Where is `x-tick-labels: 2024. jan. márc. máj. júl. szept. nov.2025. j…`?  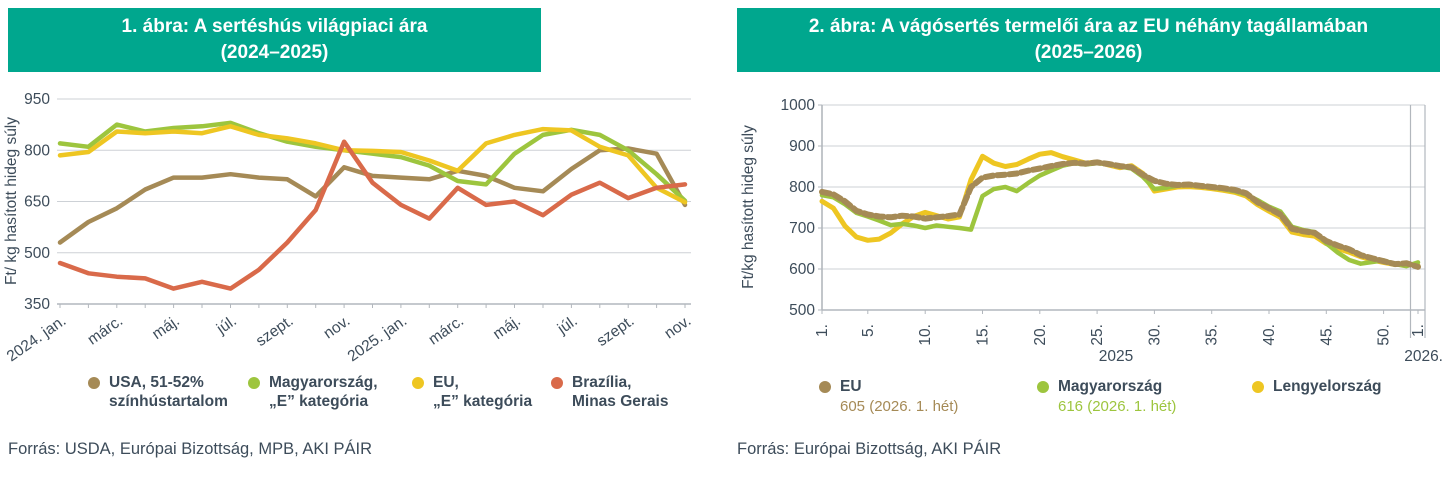 x-tick-labels: 2024. jan. márc. máj. júl. szept. nov.2025. j… is located at coordinates (349, 338).